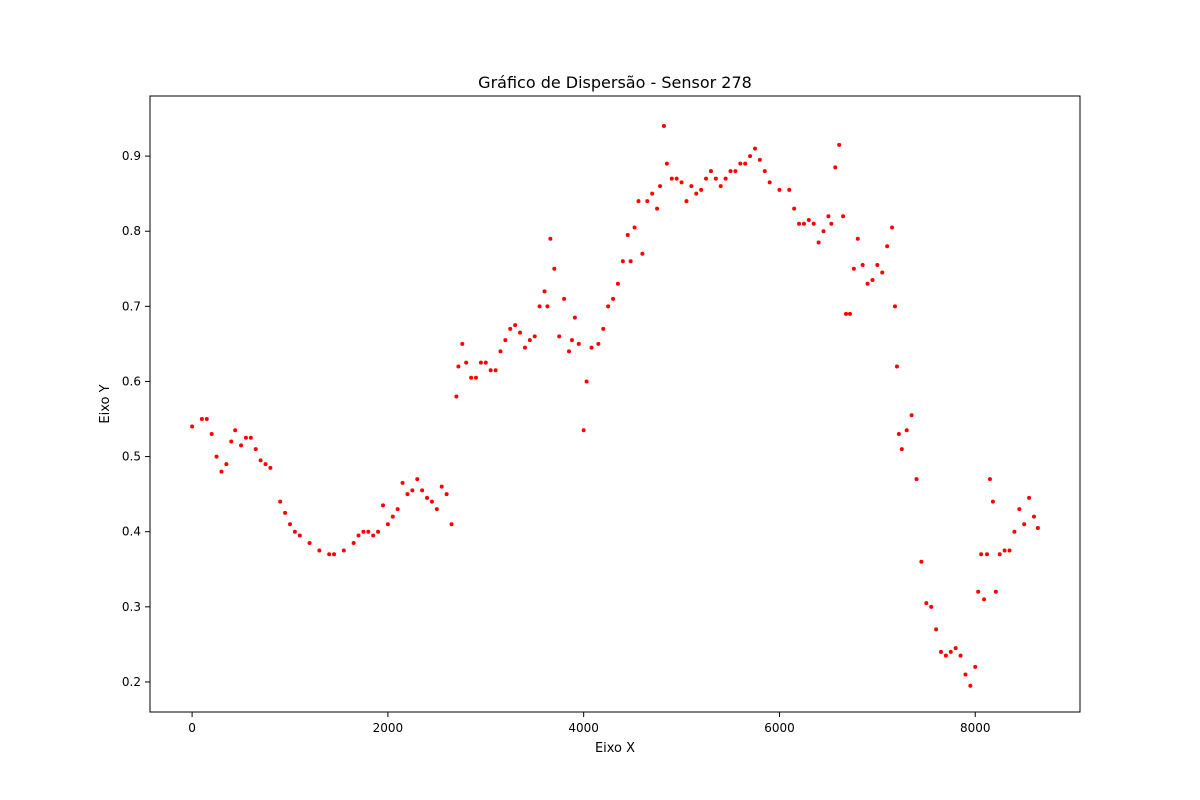  Describe the element at coordinates (975, 728) in the screenshot. I see `x-tick-label: 8000` at that location.